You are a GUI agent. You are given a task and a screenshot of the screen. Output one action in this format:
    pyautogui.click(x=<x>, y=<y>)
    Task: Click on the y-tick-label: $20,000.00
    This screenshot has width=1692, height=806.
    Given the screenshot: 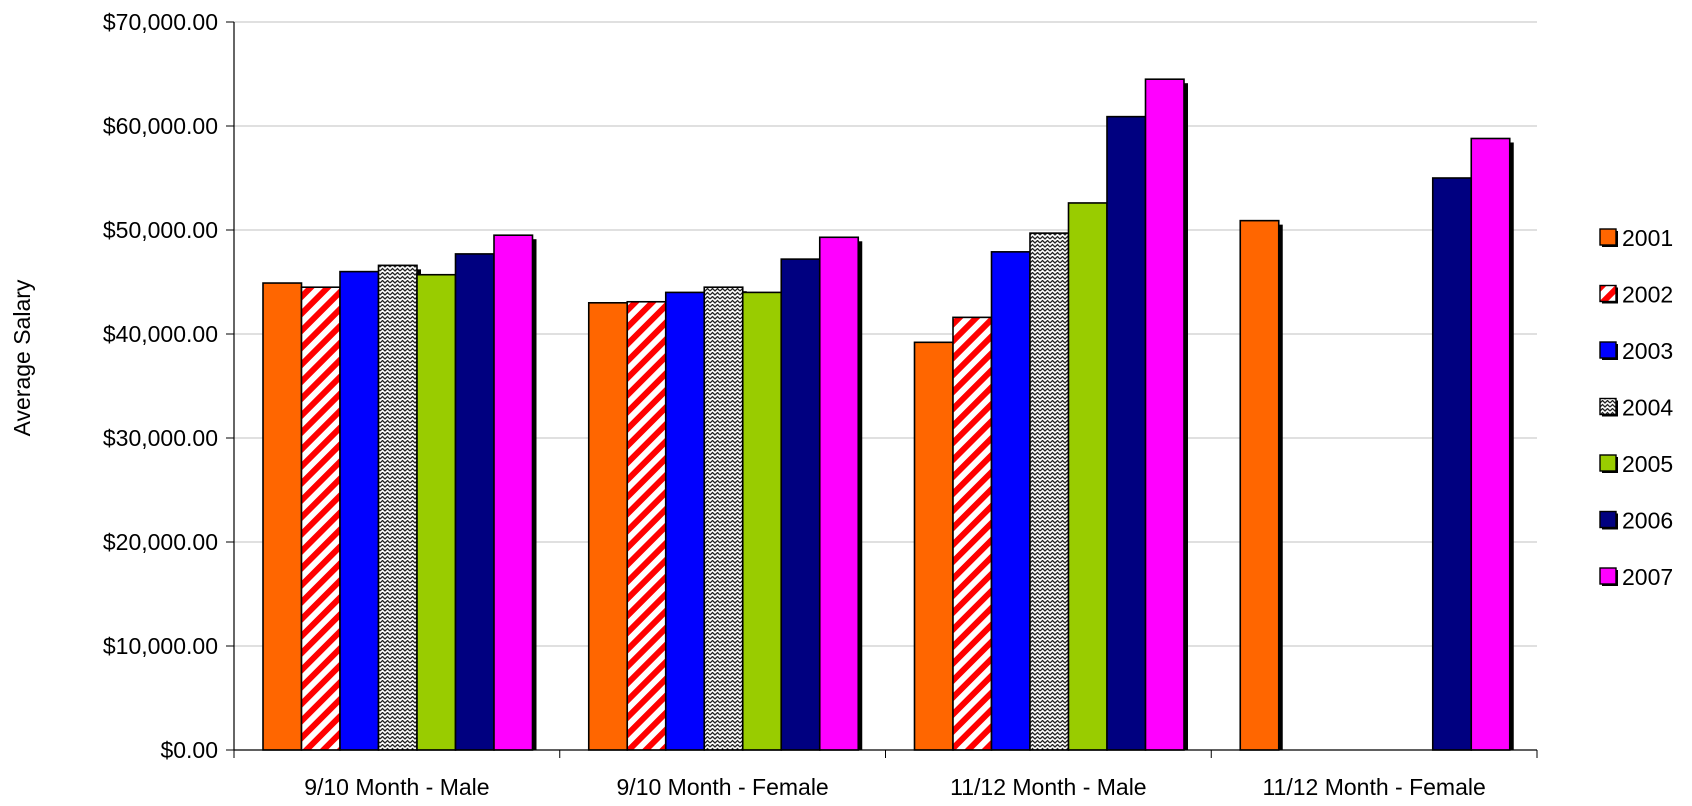 What is the action you would take?
    pyautogui.click(x=160, y=542)
    